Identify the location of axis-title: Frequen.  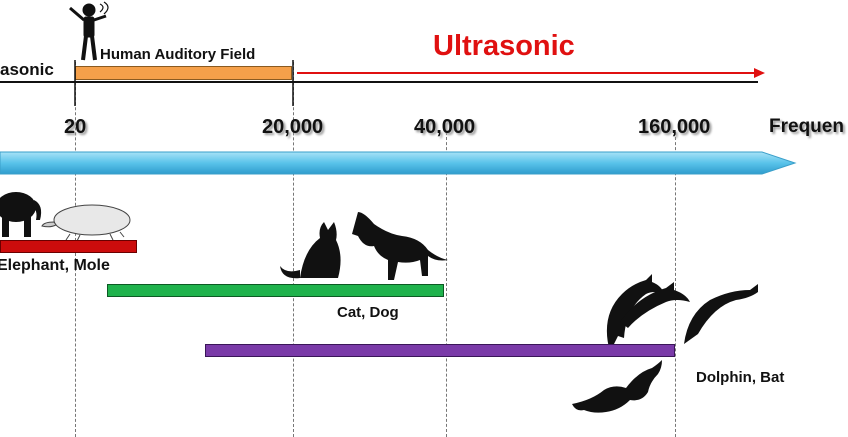
(806, 126).